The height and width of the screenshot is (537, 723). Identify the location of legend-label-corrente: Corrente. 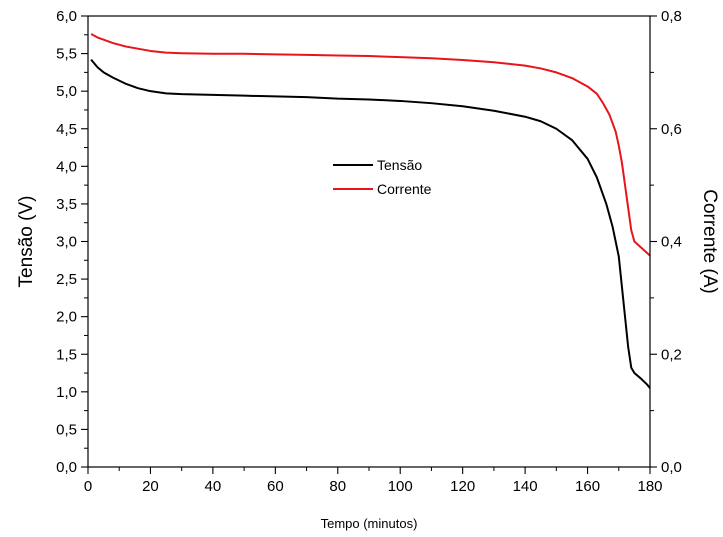
(404, 189).